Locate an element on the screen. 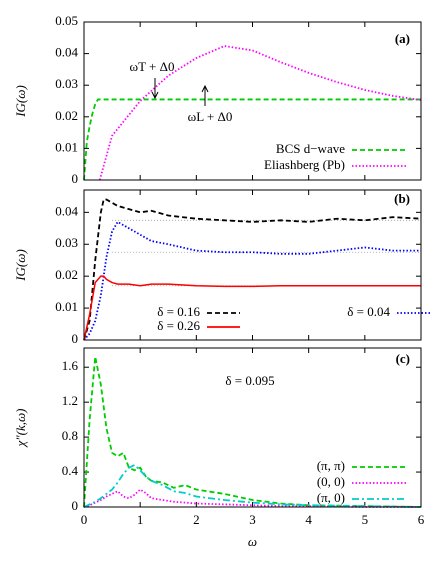 The height and width of the screenshot is (564, 436). x-tick-label: 2 is located at coordinates (196, 519).